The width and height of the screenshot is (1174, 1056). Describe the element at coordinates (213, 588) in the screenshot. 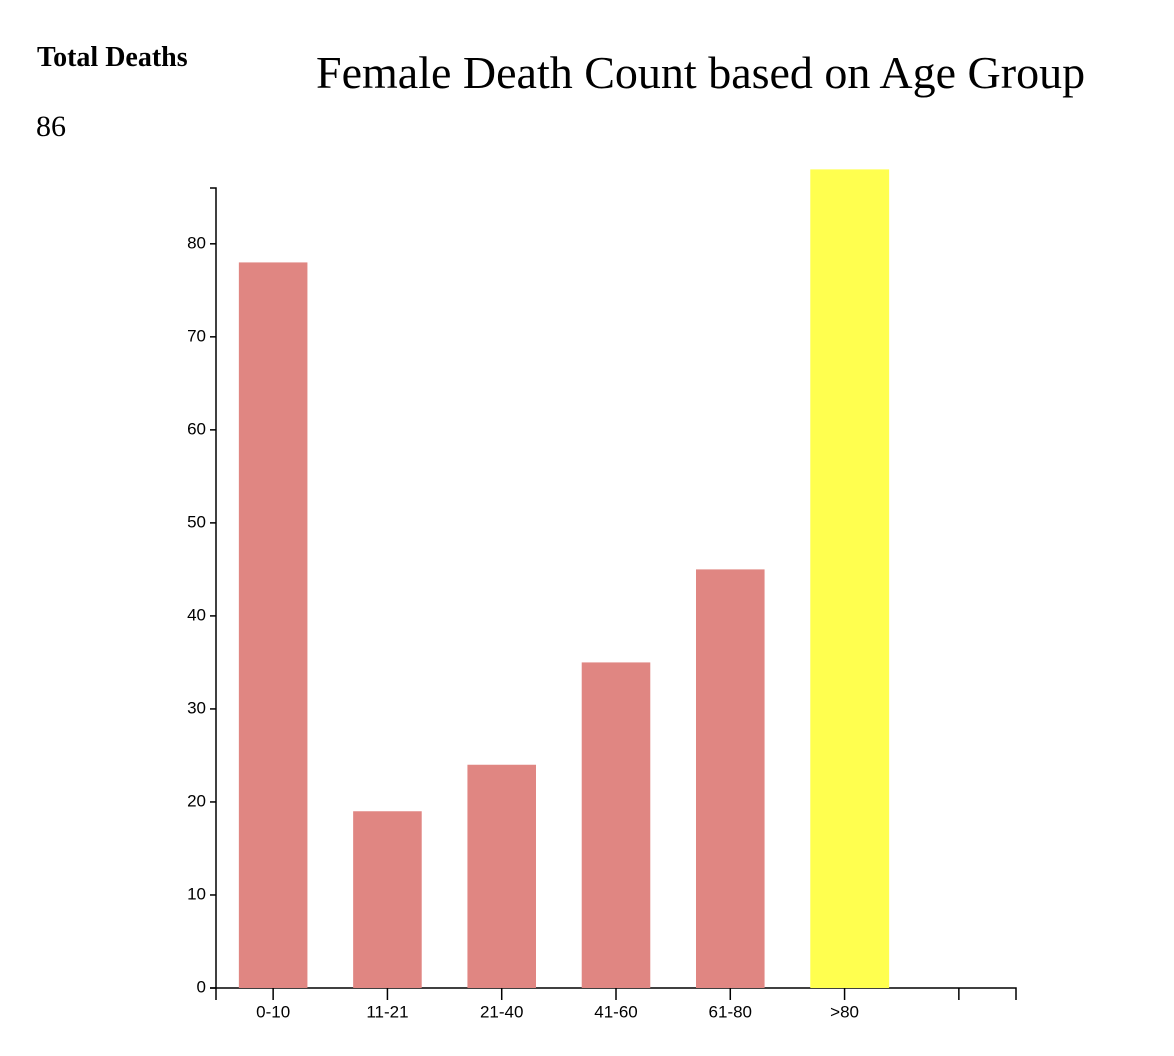

I see `y-axis-line` at that location.